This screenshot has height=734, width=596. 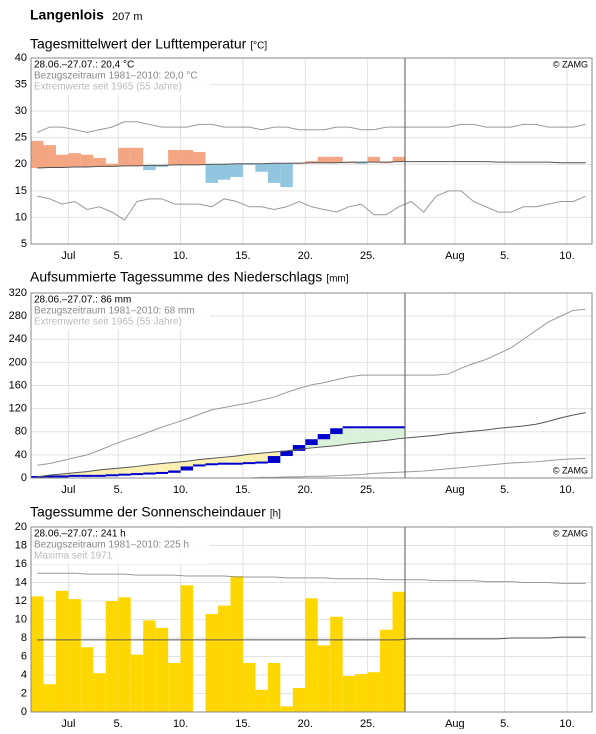 What do you see at coordinates (73, 556) in the screenshot?
I see `annotation: Maxima seit 1971` at bounding box center [73, 556].